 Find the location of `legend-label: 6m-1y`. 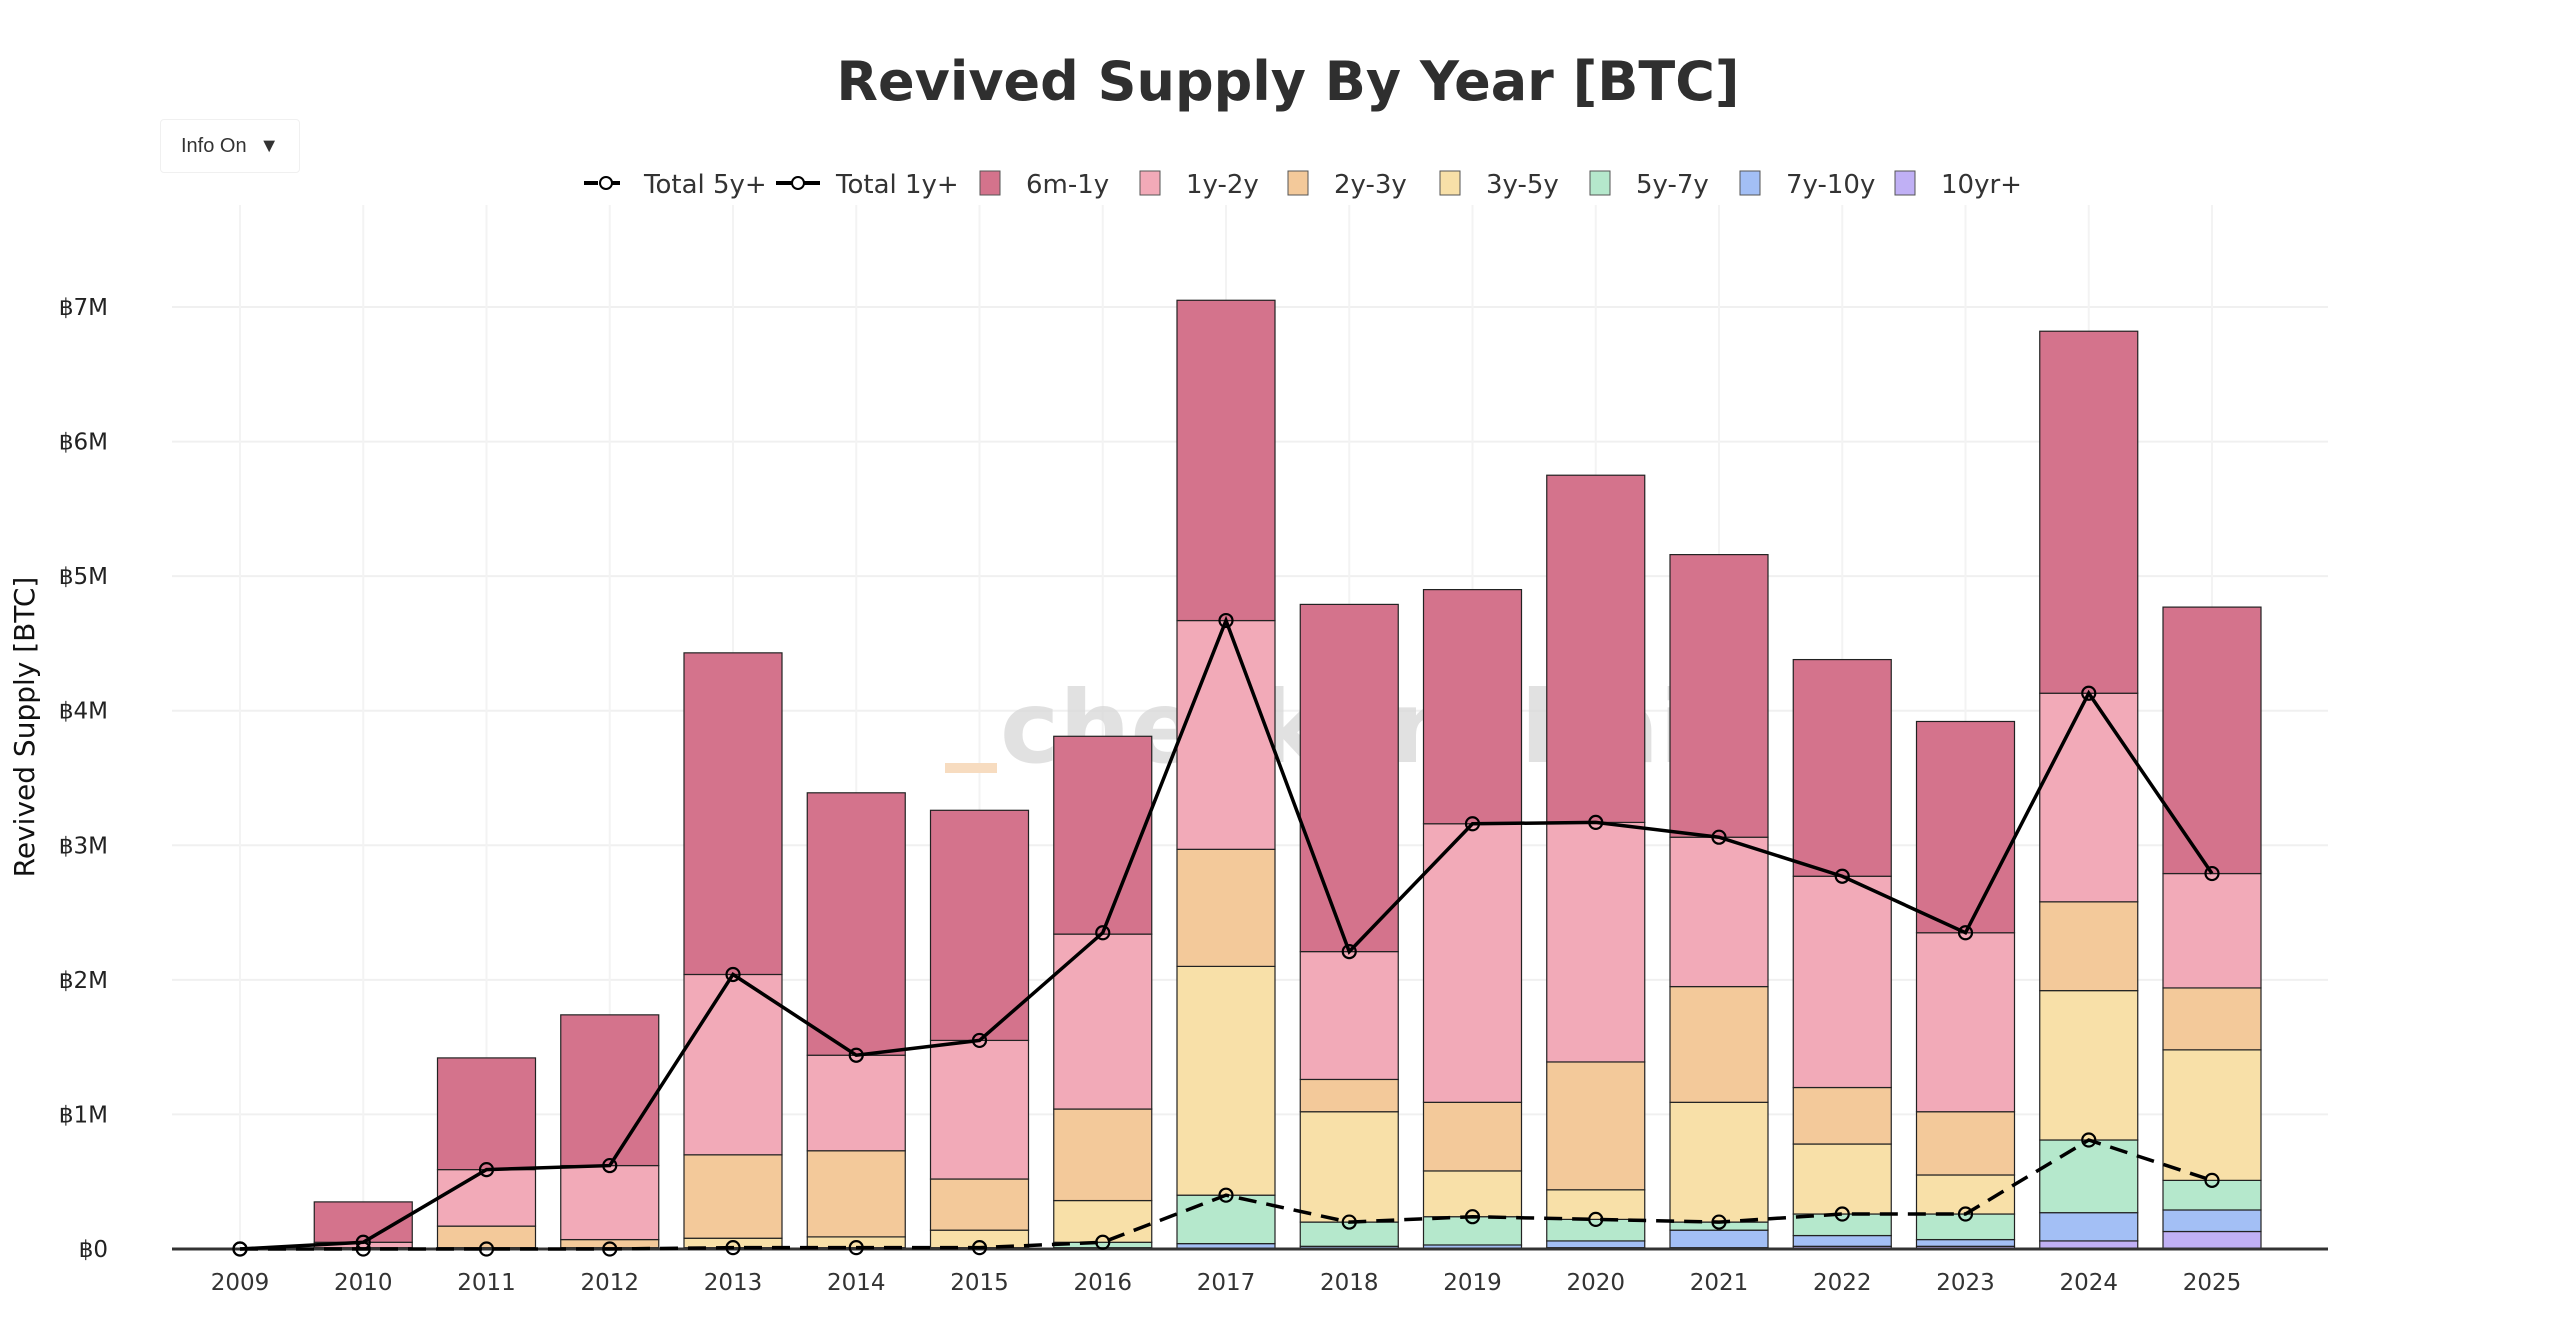

legend-label: 6m-1y is located at coordinates (1067, 185).